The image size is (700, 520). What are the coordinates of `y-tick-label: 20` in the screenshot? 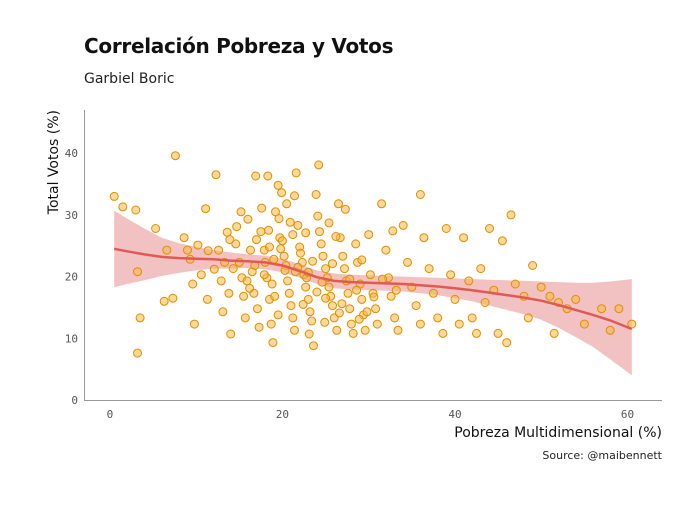 It's located at (71, 277).